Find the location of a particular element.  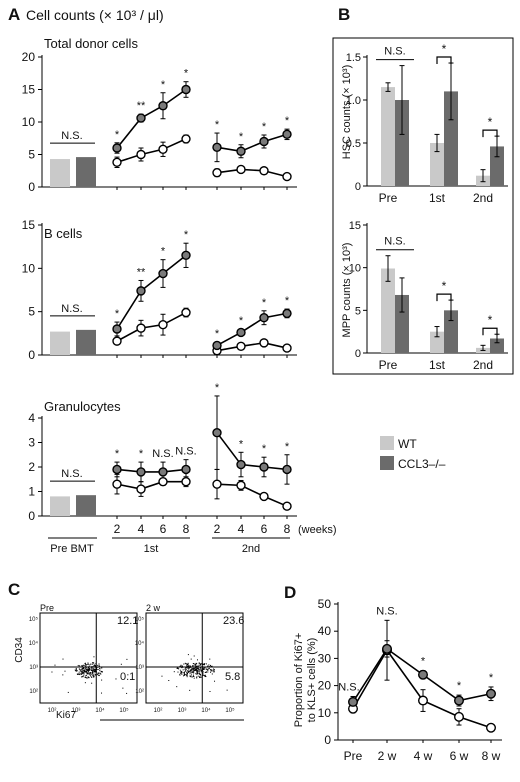

a1-ytick-label-3: 15 is located at coordinates (29, 225).